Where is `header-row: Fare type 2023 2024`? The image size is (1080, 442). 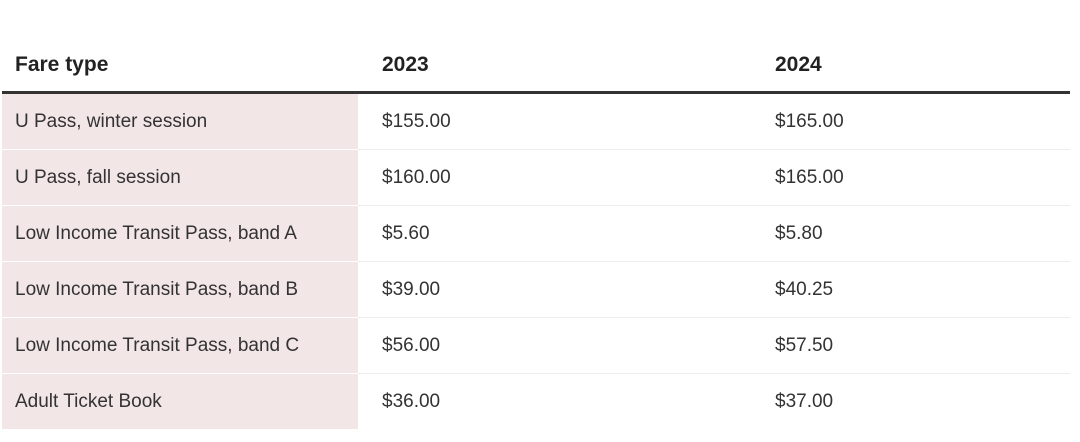 header-row: Fare type 2023 2024 is located at coordinates (536, 66).